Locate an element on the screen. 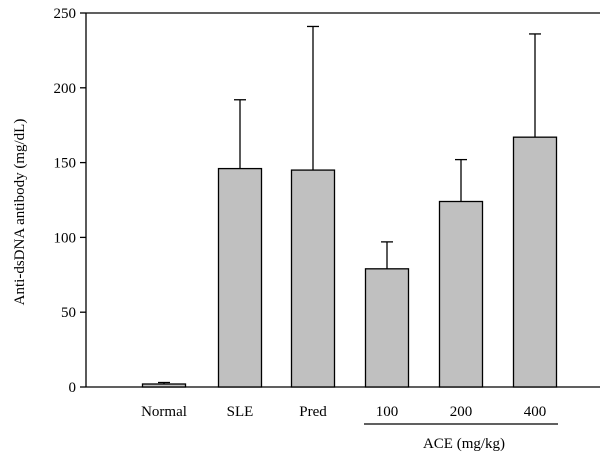  category-label-Pred: Pred is located at coordinates (313, 412).